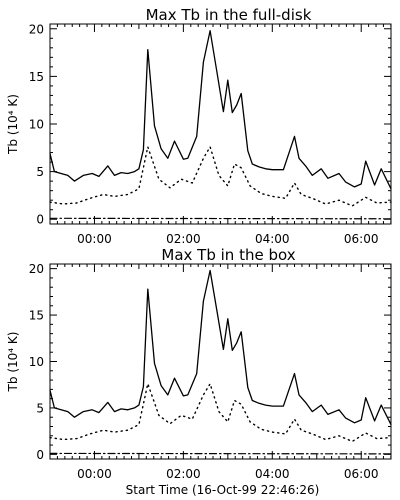  What do you see at coordinates (229, 15) in the screenshot?
I see `chart-title: Max Tb in the full-disk` at bounding box center [229, 15].